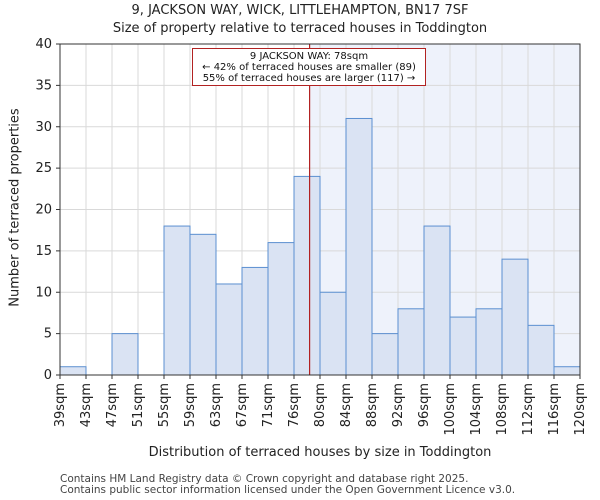  I want to click on x-tick-label: 112sqm, so click(528, 409).